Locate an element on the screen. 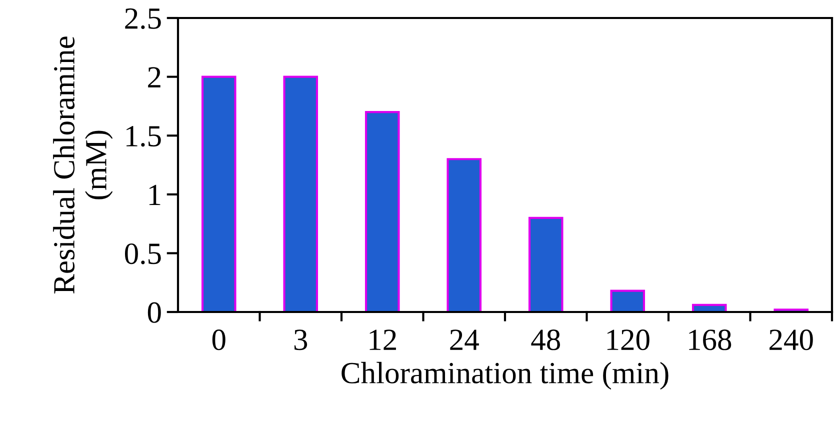 The image size is (836, 432). y-tick-label: 2 is located at coordinates (154, 77).